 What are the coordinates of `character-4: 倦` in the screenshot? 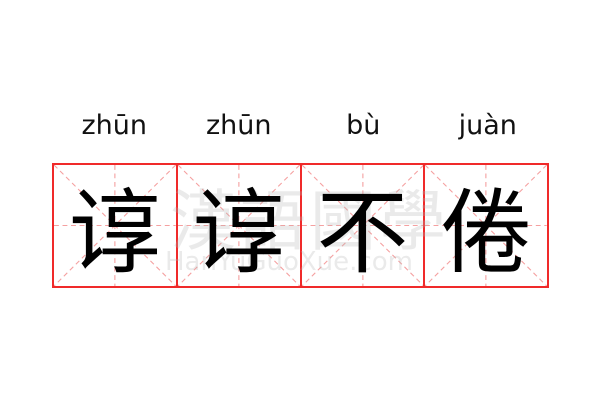 It's located at (486, 233).